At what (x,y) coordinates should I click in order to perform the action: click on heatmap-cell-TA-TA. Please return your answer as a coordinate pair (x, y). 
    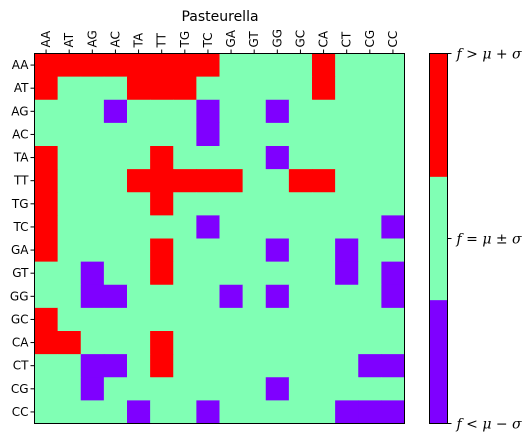
    Looking at the image, I should click on (139, 158).